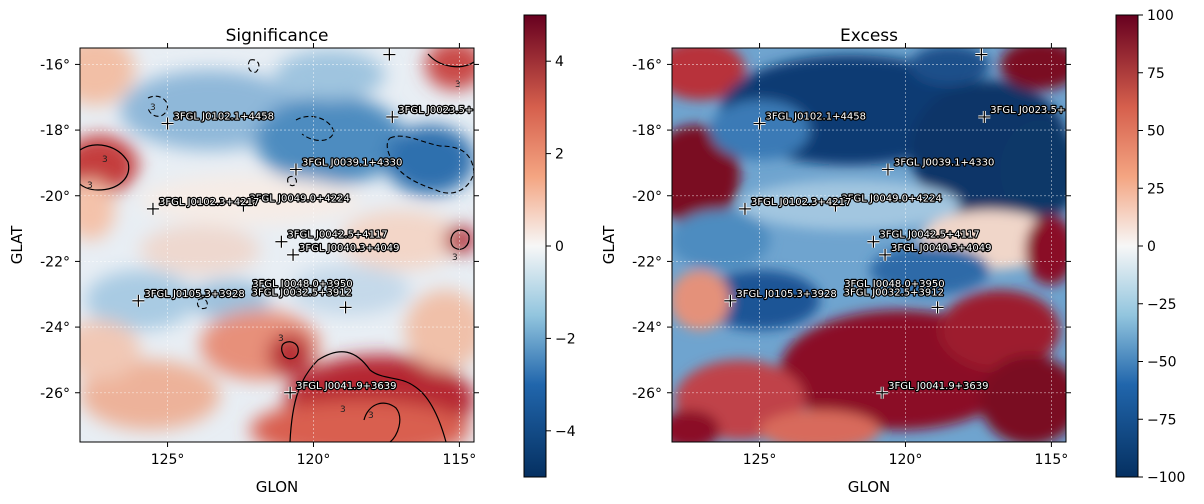 This screenshot has width=1204, height=504. Describe the element at coordinates (941, 248) in the screenshot. I see `source-label: 3FGL J0040.3+4049` at that location.